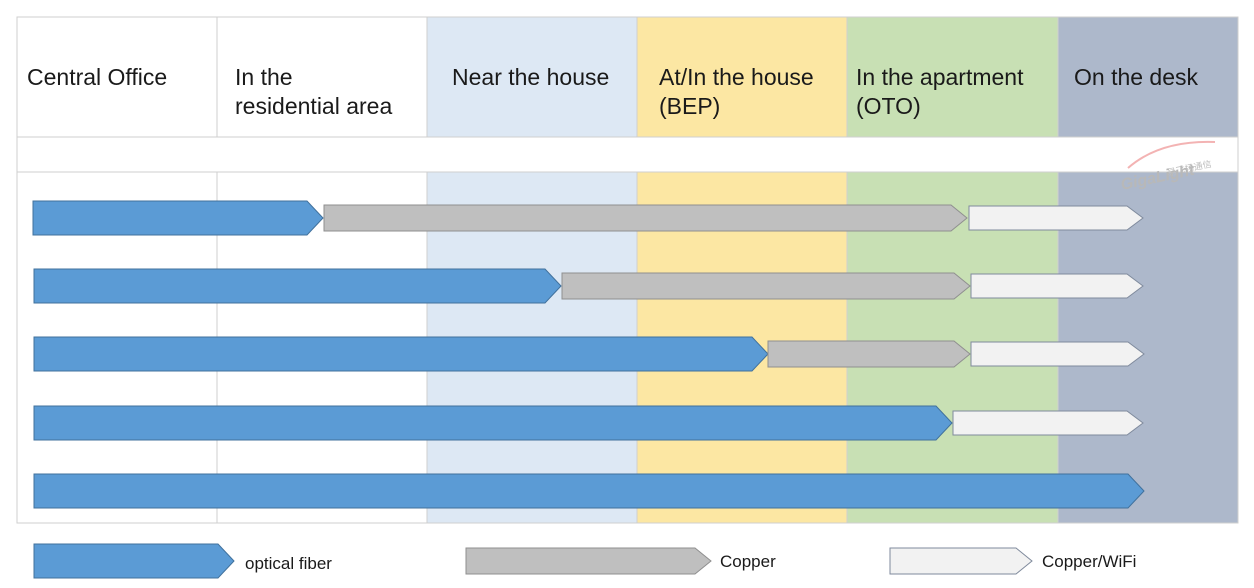 The width and height of the screenshot is (1254, 588). What do you see at coordinates (1171, 154) in the screenshot?
I see `watermark-swoosh` at bounding box center [1171, 154].